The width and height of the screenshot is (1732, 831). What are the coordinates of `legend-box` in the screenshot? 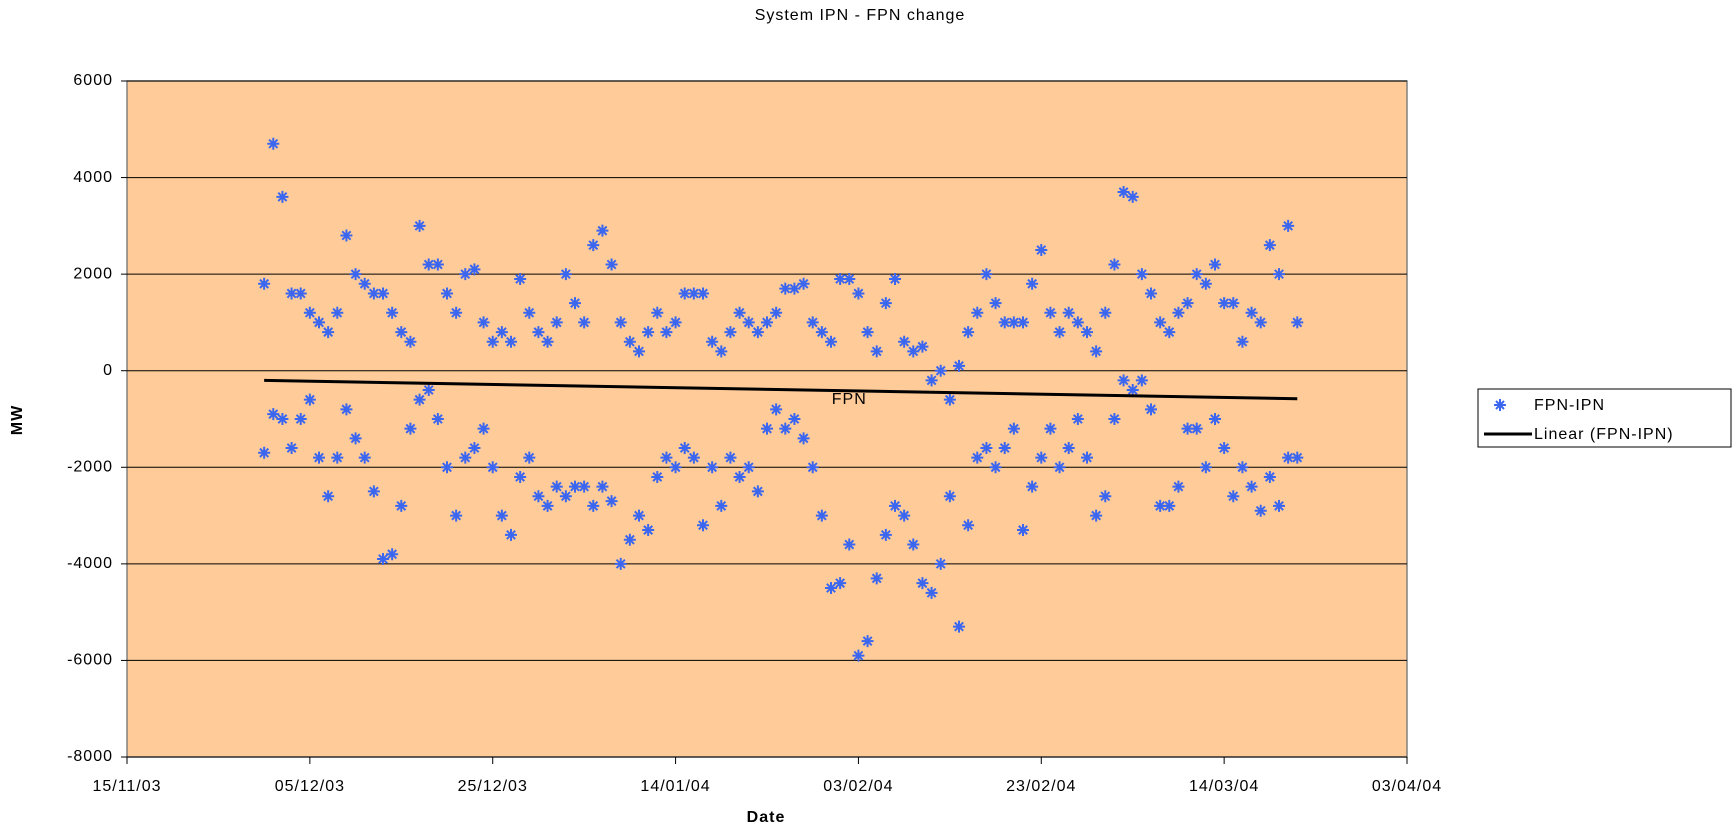 It's located at (1604, 418).